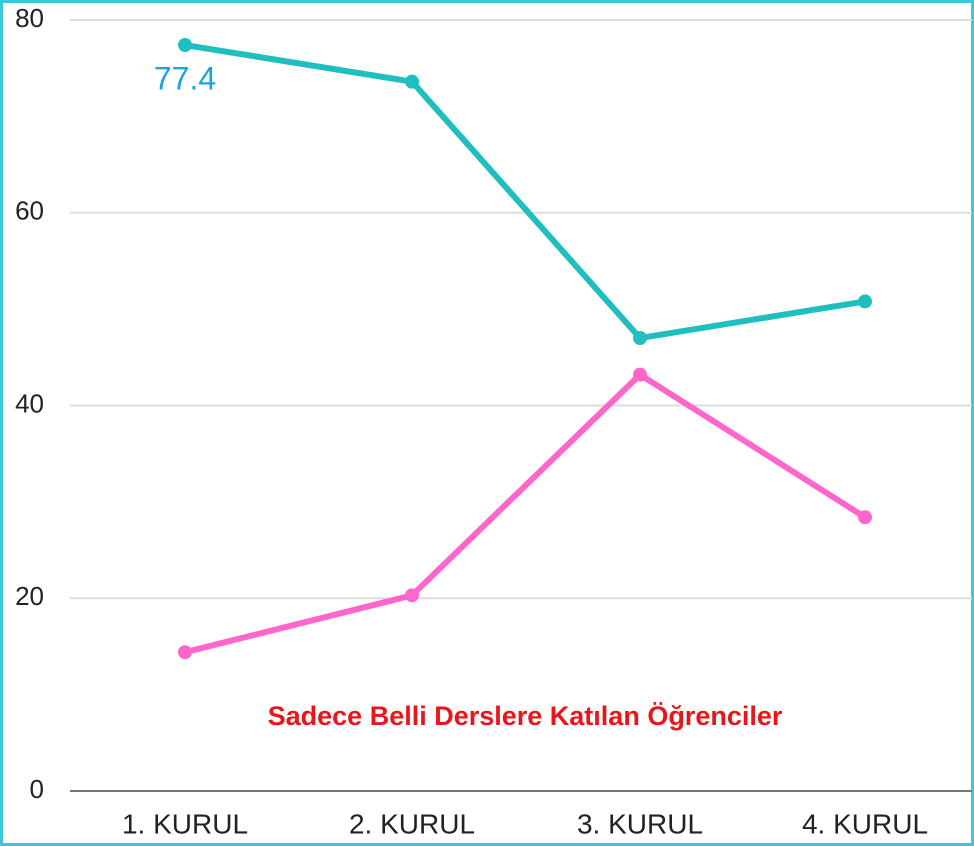 Image resolution: width=974 pixels, height=846 pixels. What do you see at coordinates (865, 823) in the screenshot?
I see `x-tick-label: 4. KURUL` at bounding box center [865, 823].